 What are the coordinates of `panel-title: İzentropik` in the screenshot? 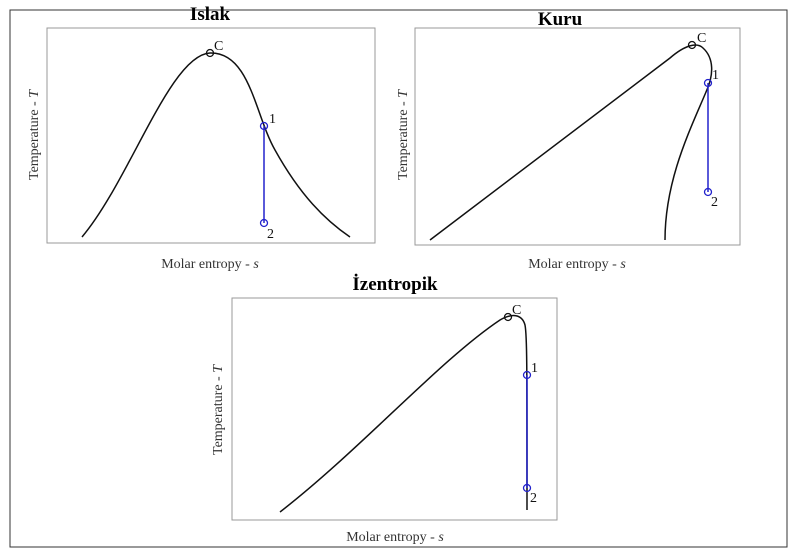 It's located at (395, 284).